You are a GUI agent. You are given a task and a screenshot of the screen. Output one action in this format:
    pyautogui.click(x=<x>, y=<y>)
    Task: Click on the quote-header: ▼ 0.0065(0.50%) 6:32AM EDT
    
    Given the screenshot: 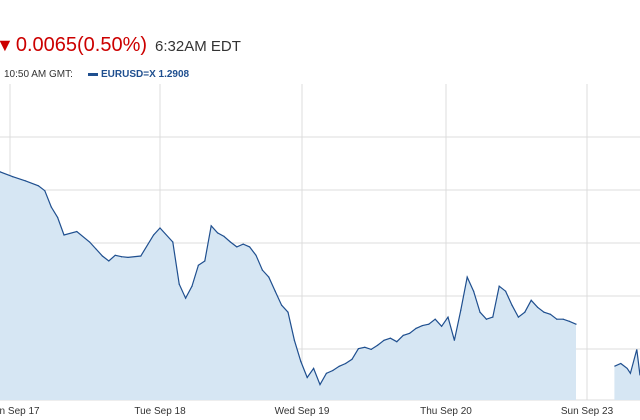 What is the action you would take?
    pyautogui.click(x=120, y=48)
    